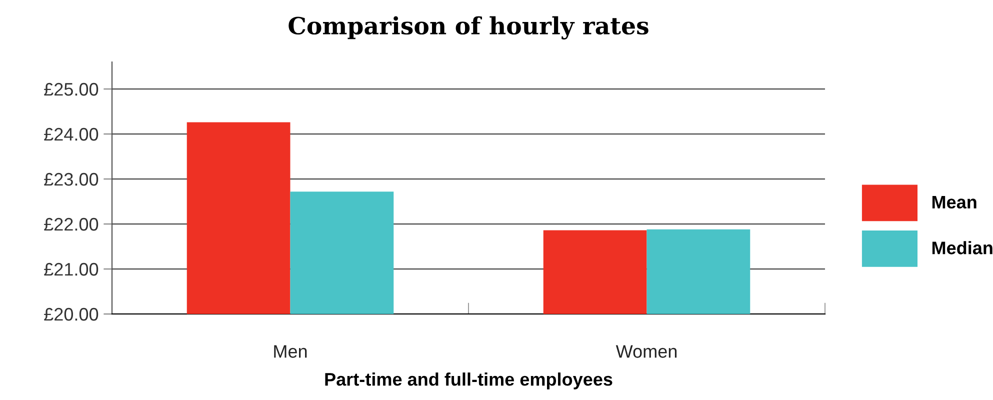 This screenshot has width=993, height=400. I want to click on y-tick-label: £21.00, so click(71, 269).